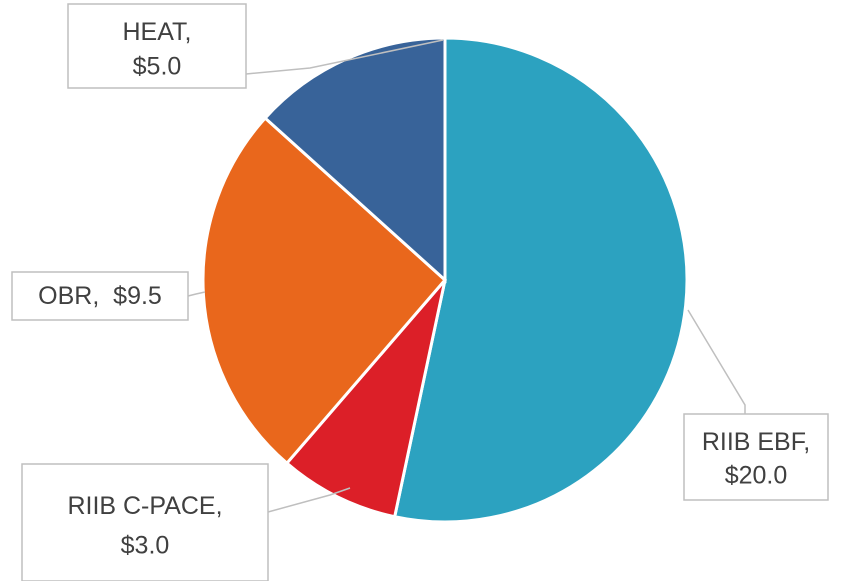  I want to click on data-label: OBR, $9.5, so click(100, 296).